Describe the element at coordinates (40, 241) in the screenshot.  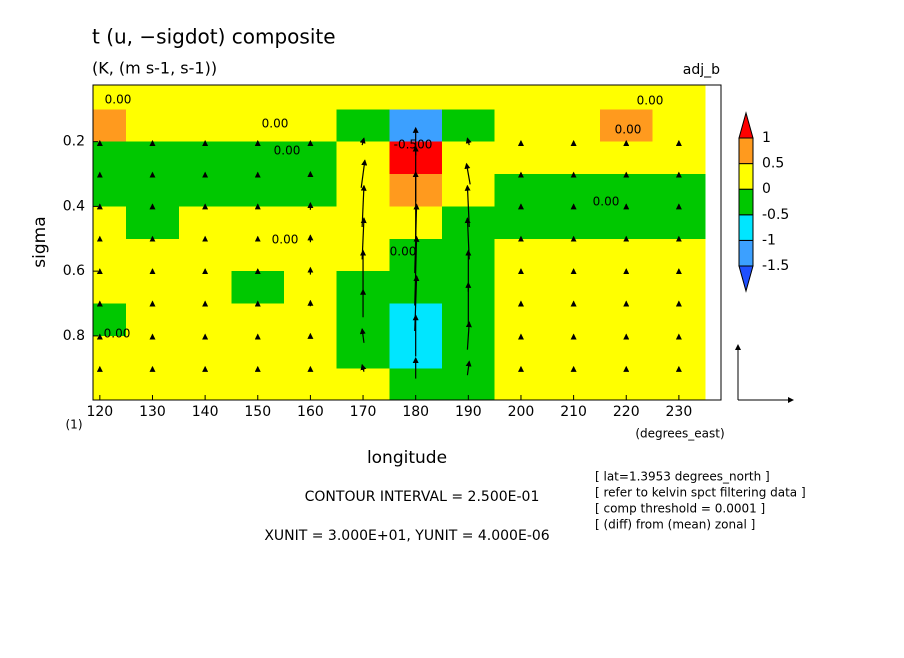
I see `y-axis-label: sigma` at that location.